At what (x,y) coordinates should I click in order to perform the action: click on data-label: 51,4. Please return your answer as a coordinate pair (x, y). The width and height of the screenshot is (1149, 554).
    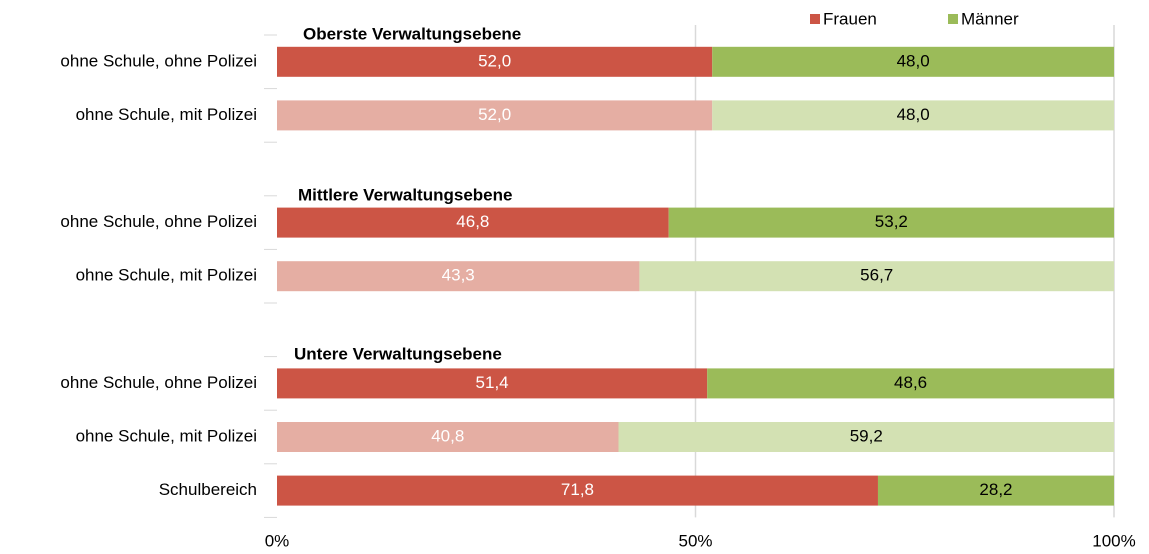
    Looking at the image, I should click on (492, 382).